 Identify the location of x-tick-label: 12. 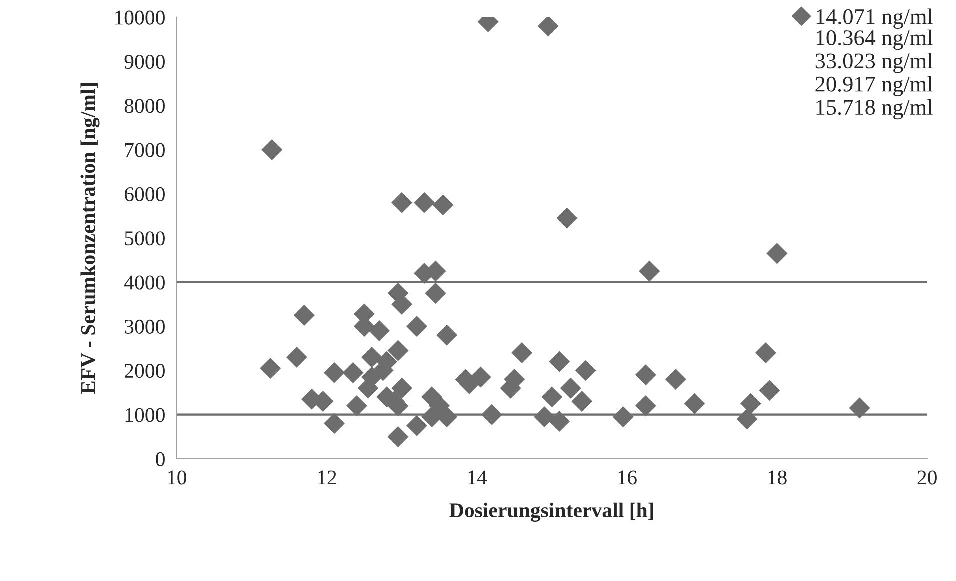
(327, 477).